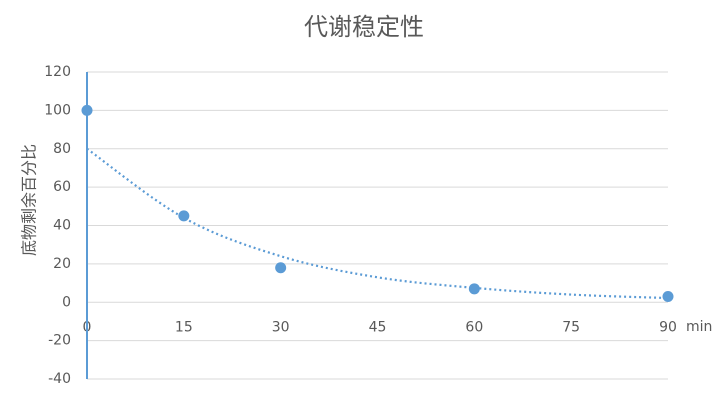 This screenshot has height=406, width=728. What do you see at coordinates (378, 327) in the screenshot?
I see `x-tick-label: 45` at bounding box center [378, 327].